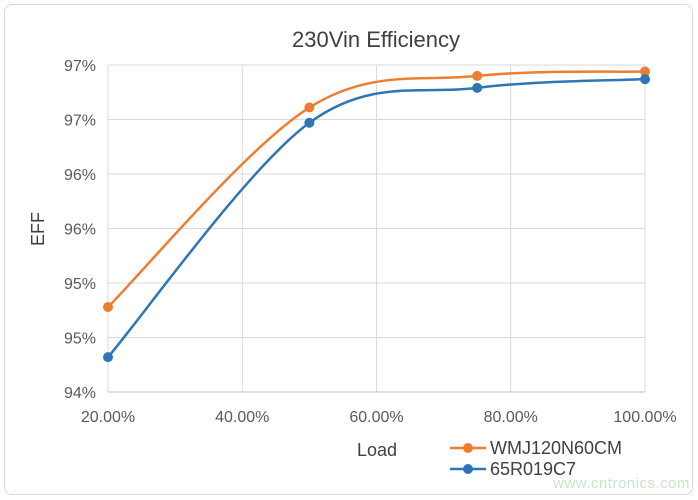  What do you see at coordinates (376, 417) in the screenshot?
I see `x-tick-label: 60.00%` at bounding box center [376, 417].